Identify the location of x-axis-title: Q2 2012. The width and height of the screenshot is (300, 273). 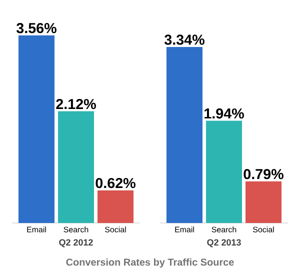
(76, 243).